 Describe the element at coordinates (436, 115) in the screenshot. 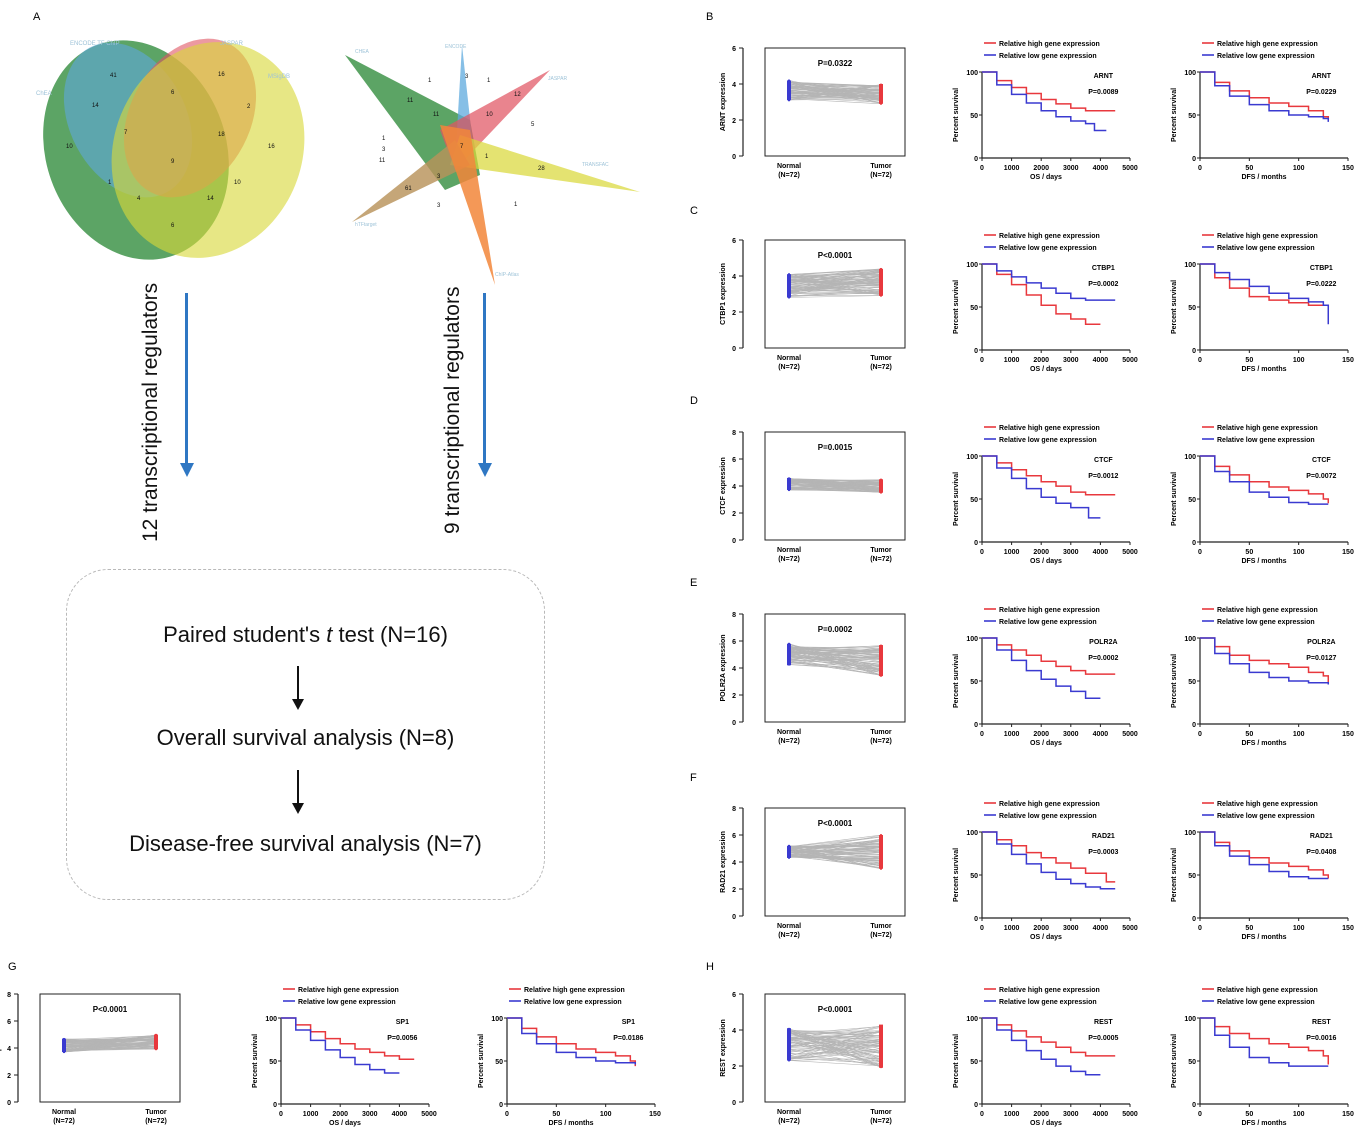

I see `venn5-count: 11` at that location.